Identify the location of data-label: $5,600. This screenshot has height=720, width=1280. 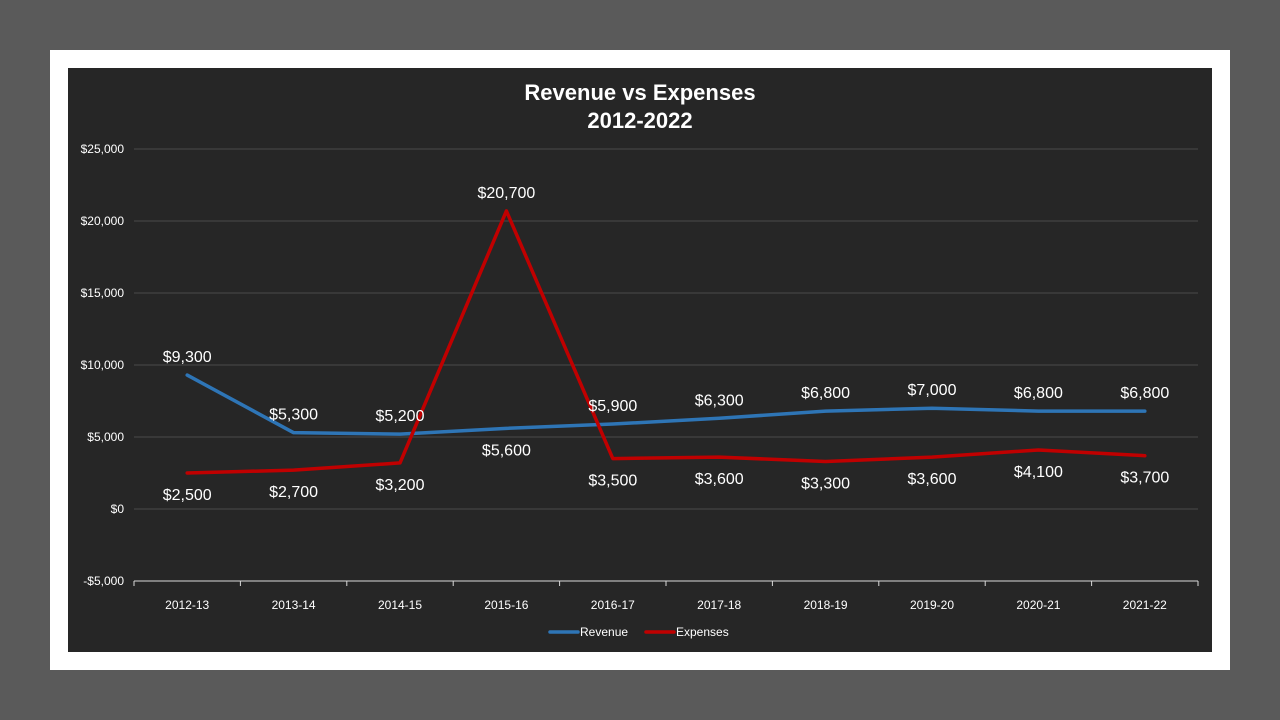
(506, 450).